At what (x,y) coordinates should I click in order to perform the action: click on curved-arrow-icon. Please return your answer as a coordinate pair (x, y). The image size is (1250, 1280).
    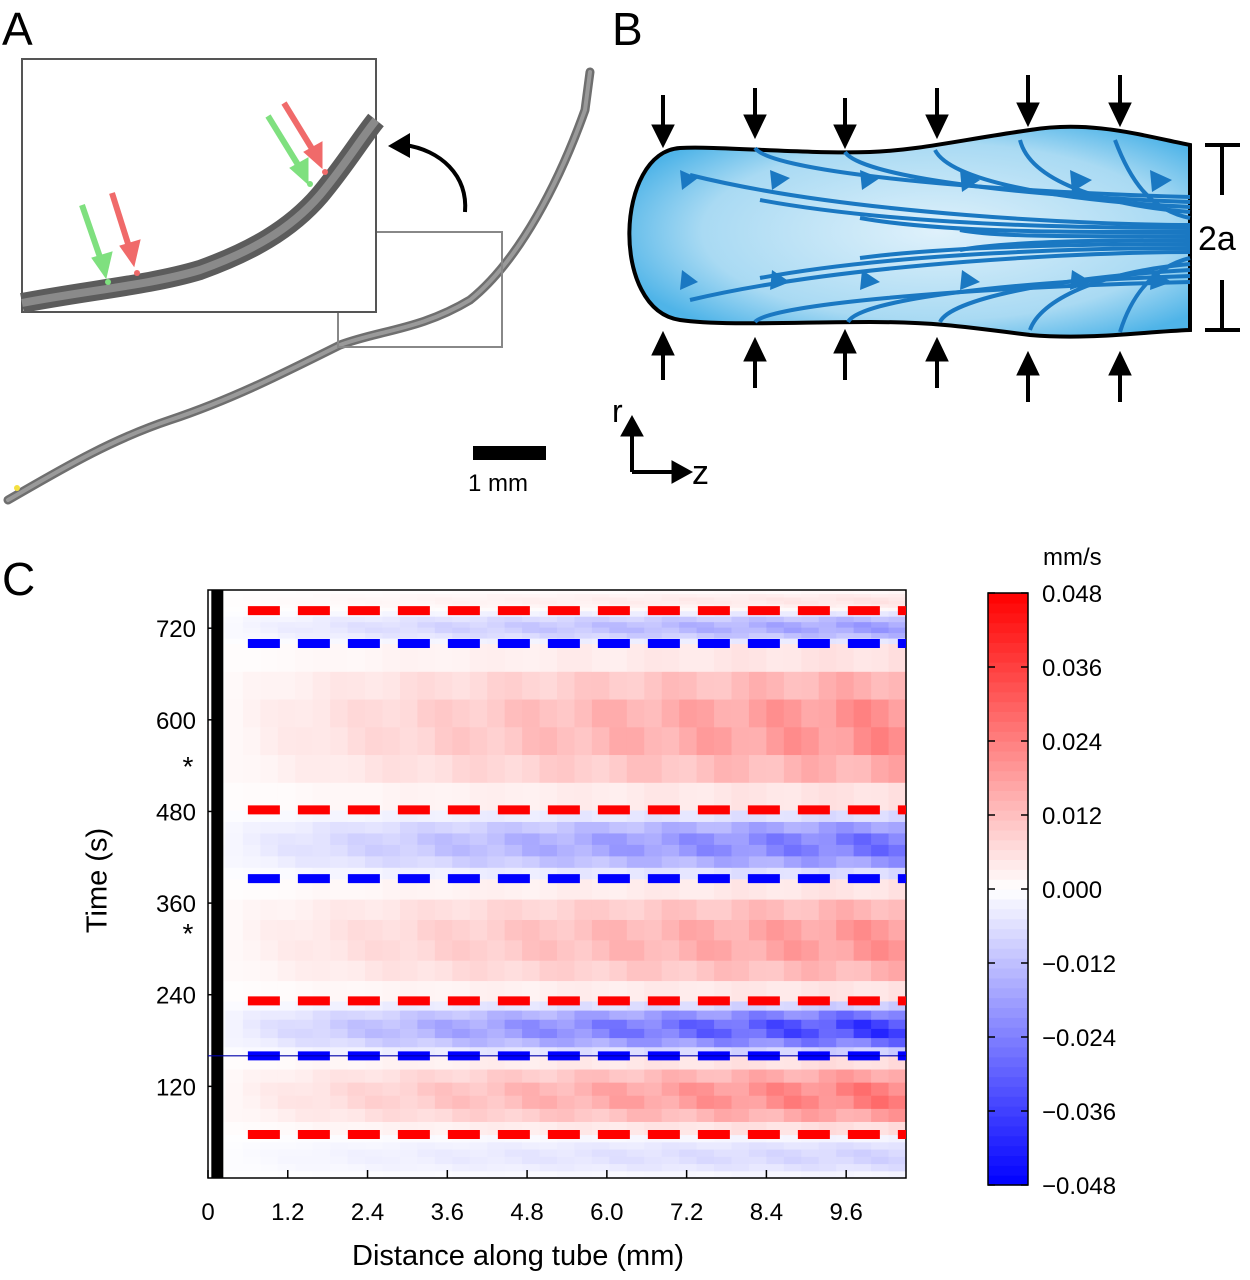
    Looking at the image, I should click on (428, 173).